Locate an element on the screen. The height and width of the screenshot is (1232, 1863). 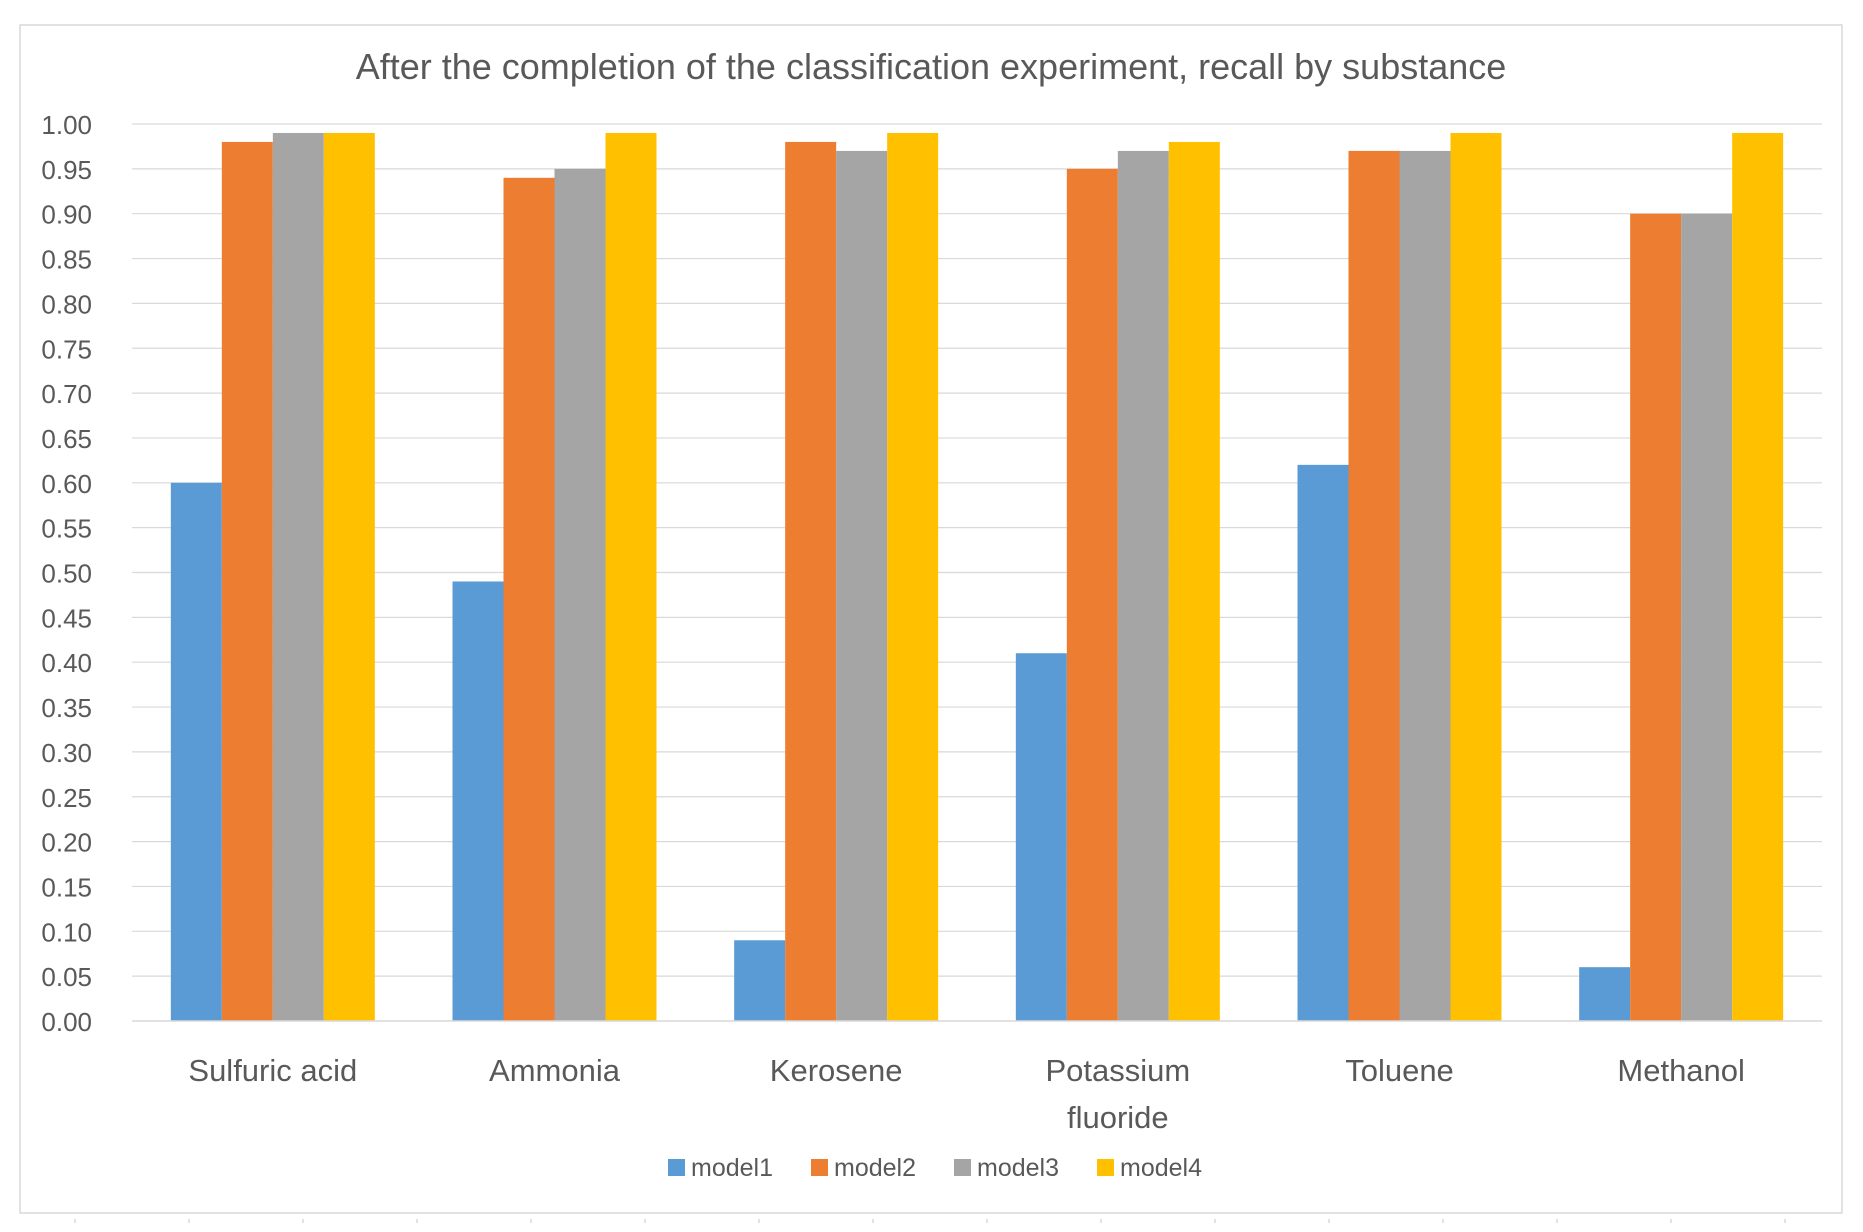
legend-label-model4: model4 is located at coordinates (1161, 1168).